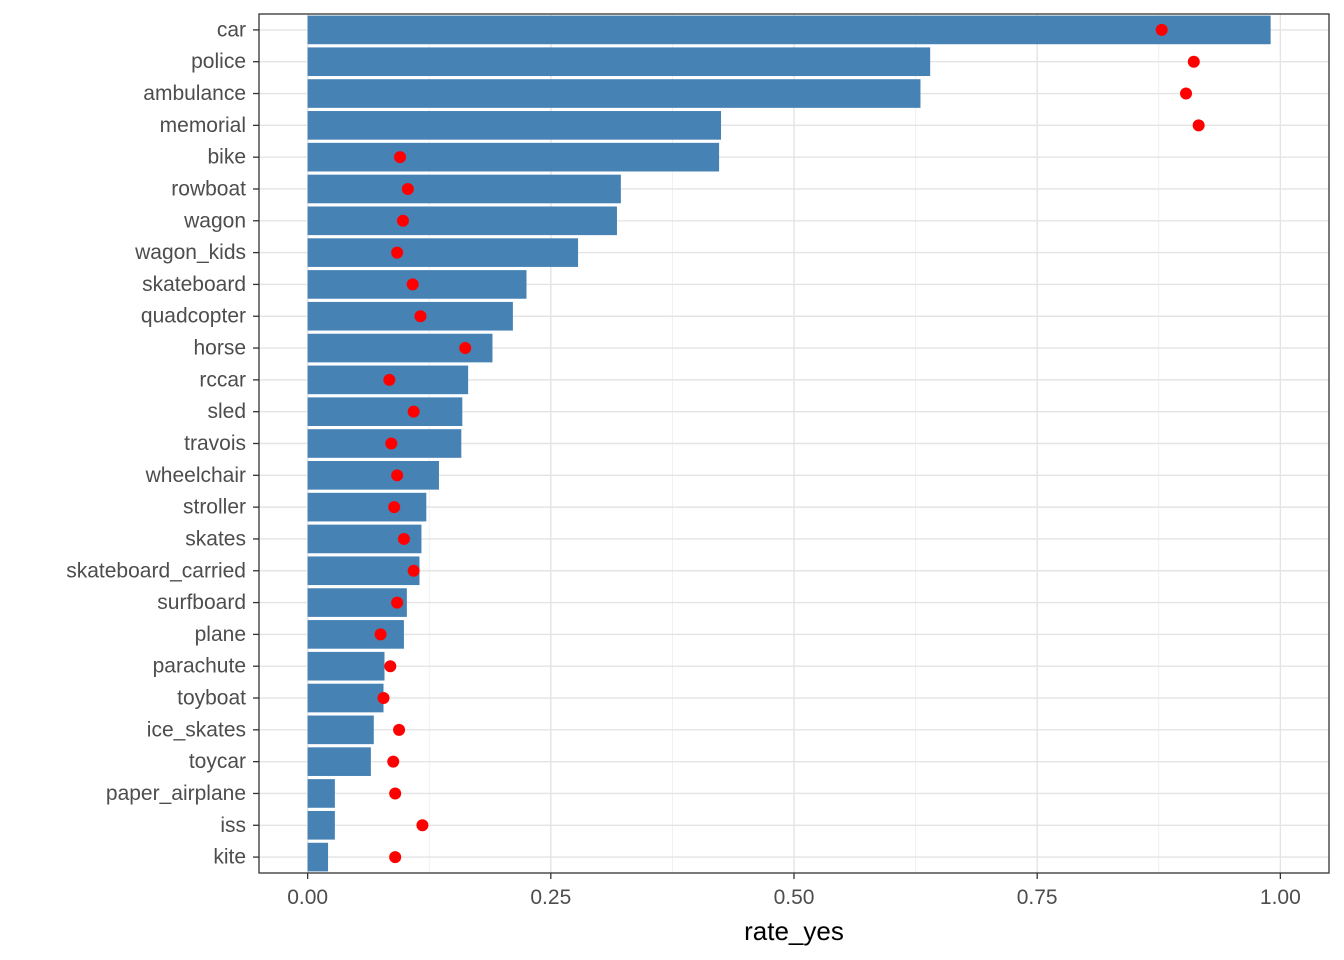 The image size is (1344, 960). Describe the element at coordinates (395, 793) in the screenshot. I see `point-paper-airplane` at that location.